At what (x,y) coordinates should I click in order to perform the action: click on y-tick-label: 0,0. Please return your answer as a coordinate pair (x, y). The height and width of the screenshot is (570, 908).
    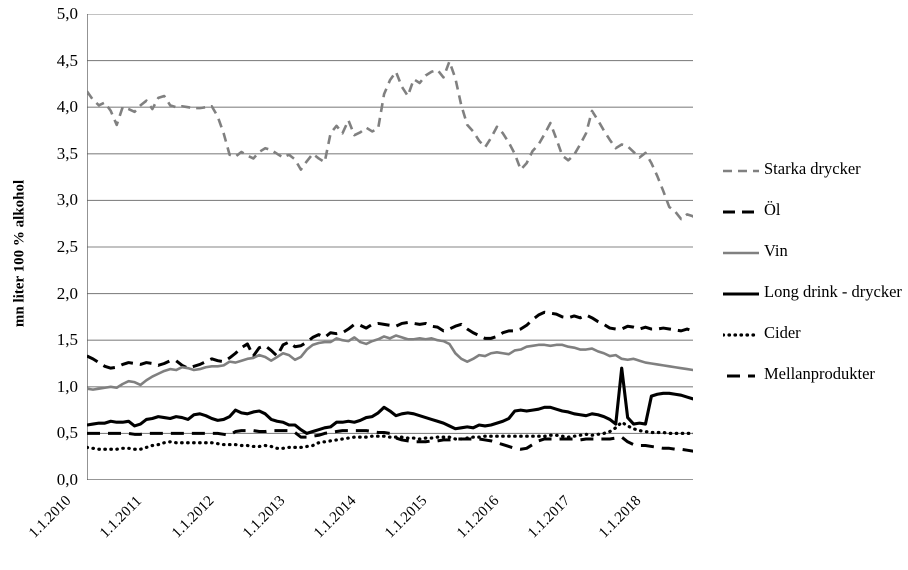
    Looking at the image, I should click on (67, 479).